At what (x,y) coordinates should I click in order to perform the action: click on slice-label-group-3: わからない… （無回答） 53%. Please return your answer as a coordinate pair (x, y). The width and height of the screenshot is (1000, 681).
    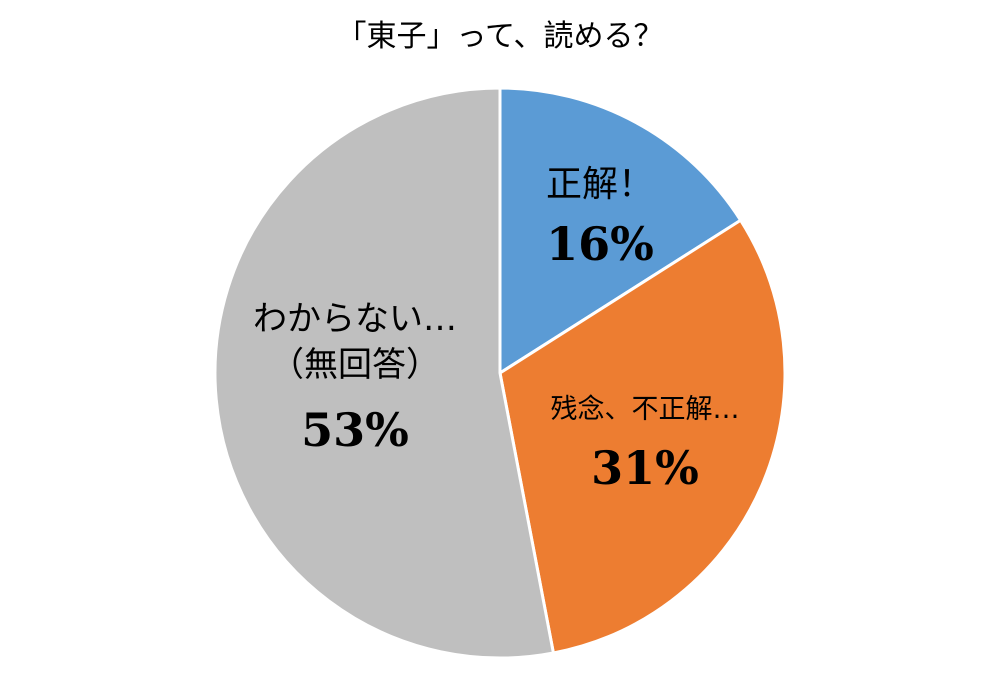
    Looking at the image, I should click on (355, 378).